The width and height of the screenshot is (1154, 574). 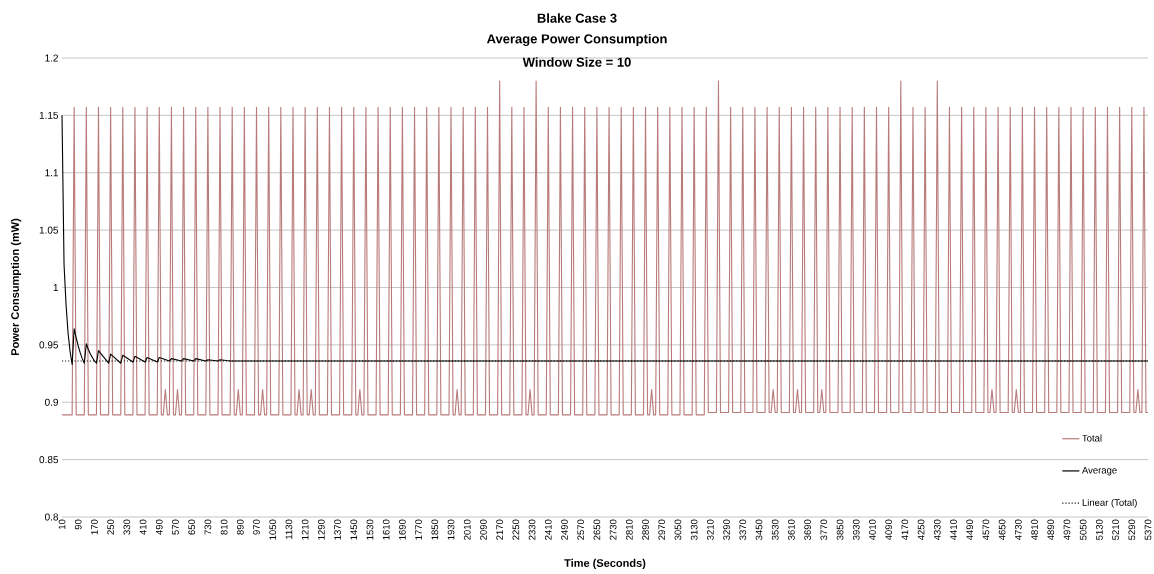 What do you see at coordinates (576, 40) in the screenshot?
I see `chart-subtitle: Average Power Consumption` at bounding box center [576, 40].